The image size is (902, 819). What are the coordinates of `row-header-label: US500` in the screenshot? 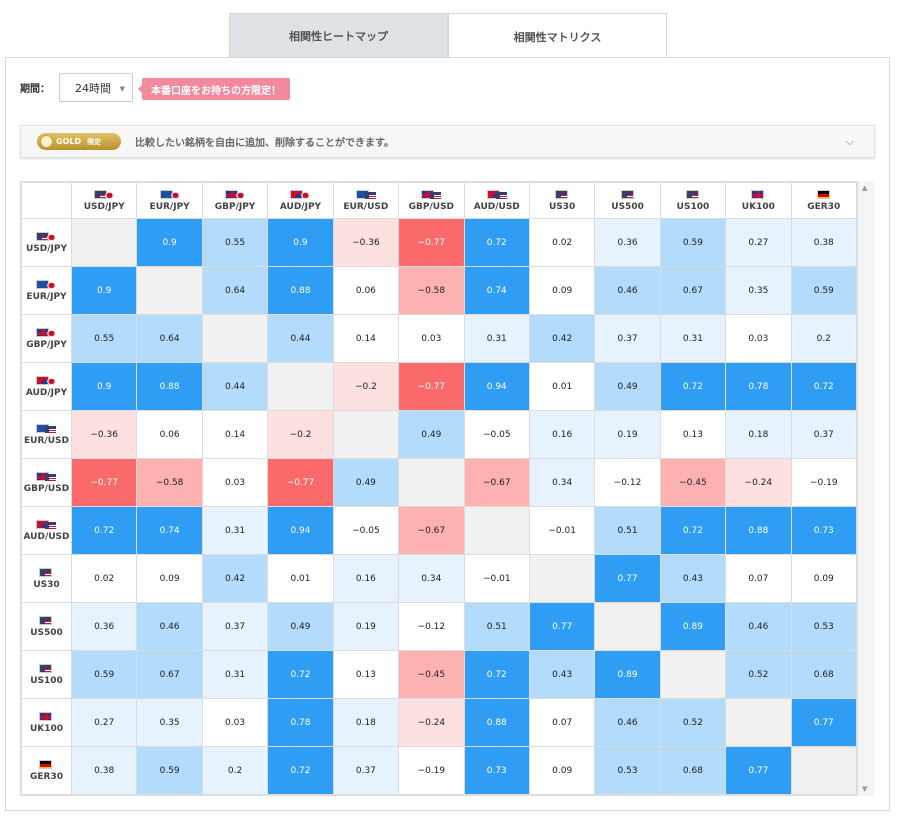 It's located at (46, 632).